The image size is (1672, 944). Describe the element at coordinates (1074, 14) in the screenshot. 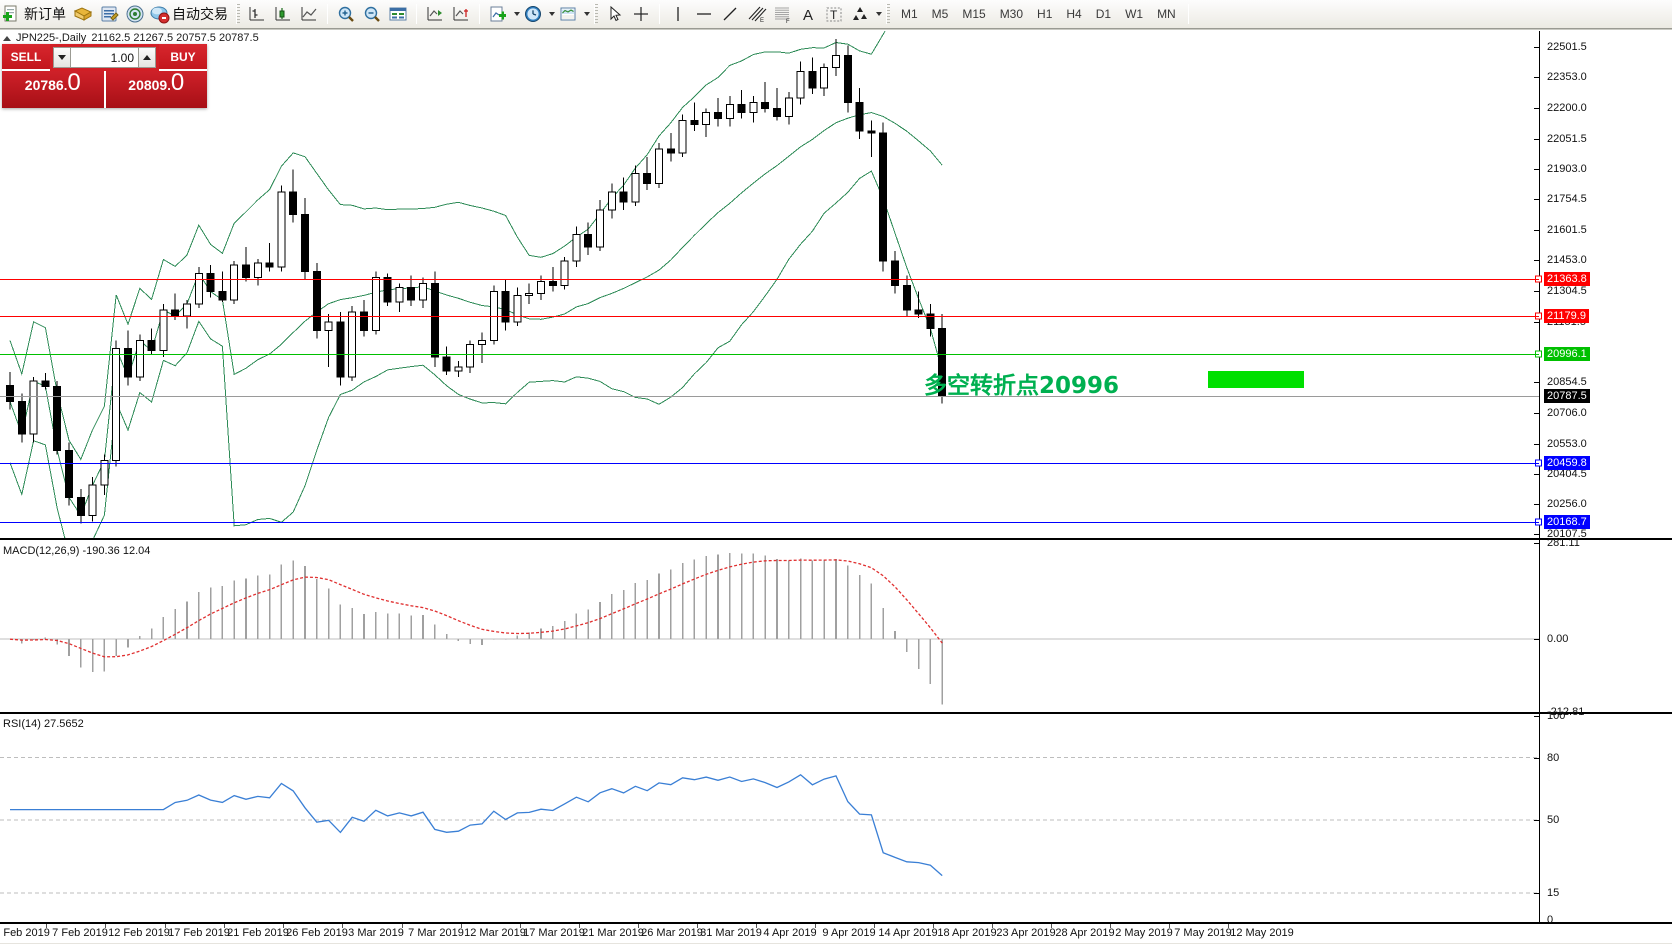

I see `timeframe-h4: H4` at that location.